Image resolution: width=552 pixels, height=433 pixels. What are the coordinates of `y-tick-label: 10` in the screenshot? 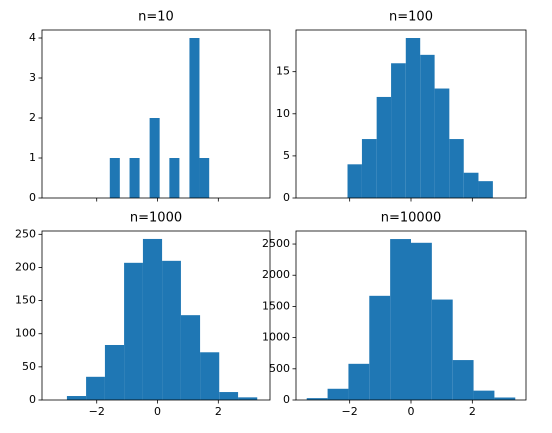 It's located at (283, 113).